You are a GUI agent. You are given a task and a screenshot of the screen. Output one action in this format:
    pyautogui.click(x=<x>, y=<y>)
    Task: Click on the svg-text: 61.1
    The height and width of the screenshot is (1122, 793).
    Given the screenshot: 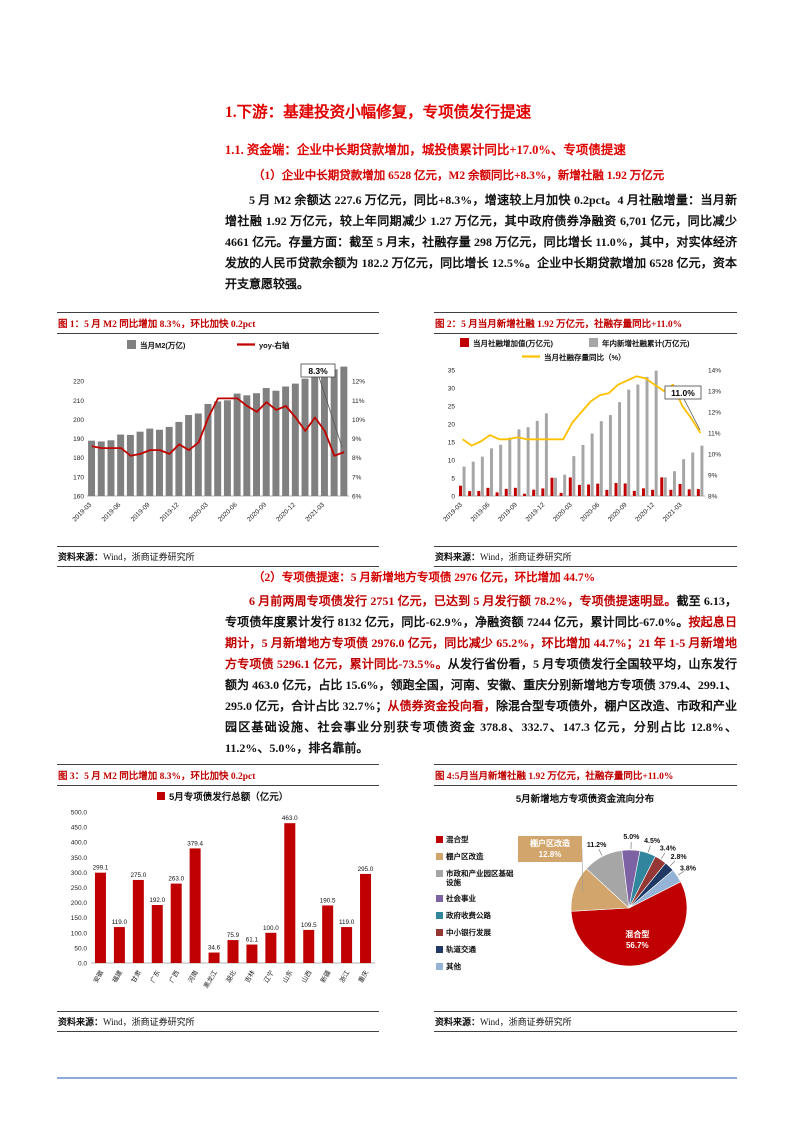 What is the action you would take?
    pyautogui.click(x=252, y=940)
    